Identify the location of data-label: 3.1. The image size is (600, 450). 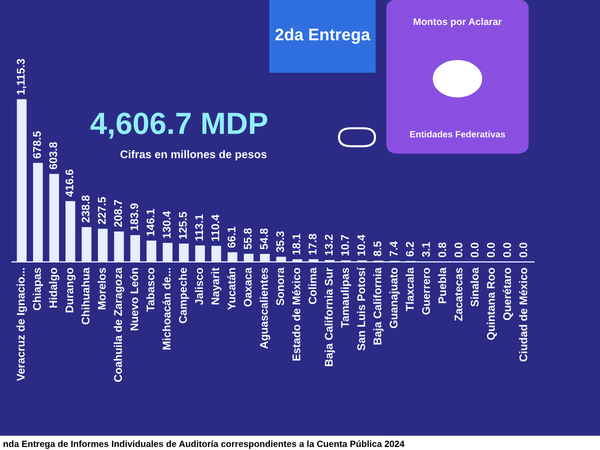
(426, 250).